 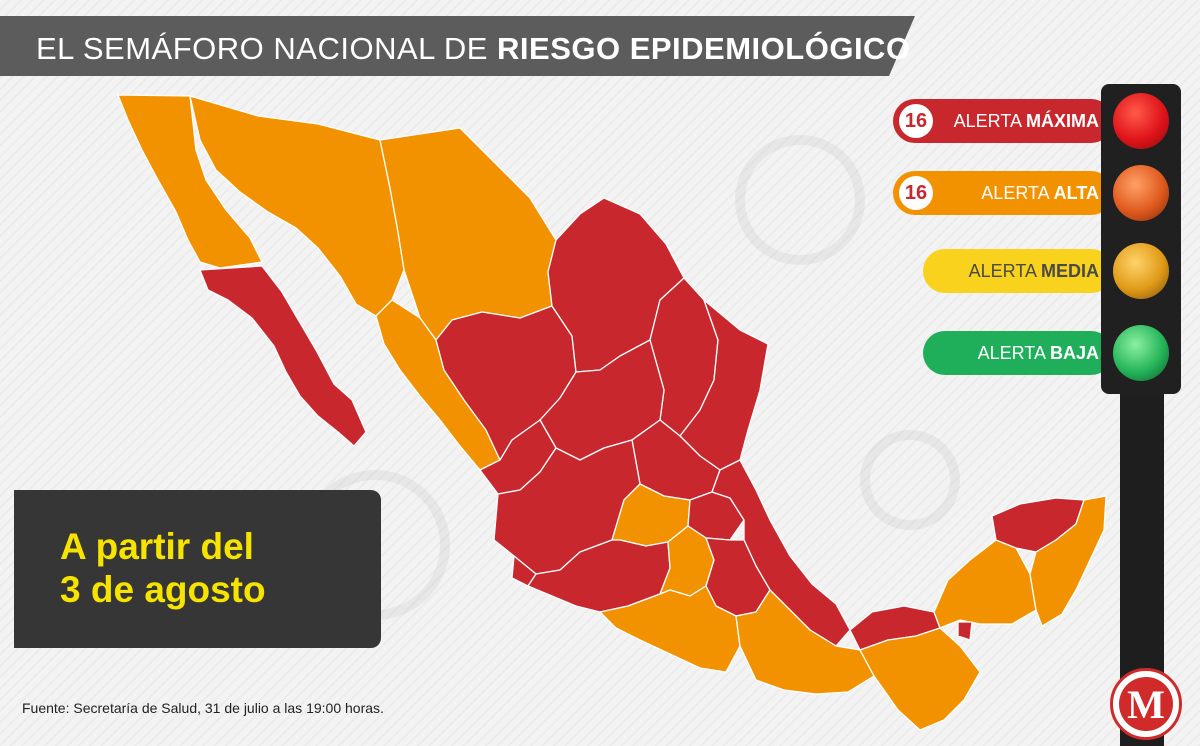 What do you see at coordinates (704, 48) in the screenshot?
I see `title-part-2: RIESGO EPIDEMIOLÓGICO` at bounding box center [704, 48].